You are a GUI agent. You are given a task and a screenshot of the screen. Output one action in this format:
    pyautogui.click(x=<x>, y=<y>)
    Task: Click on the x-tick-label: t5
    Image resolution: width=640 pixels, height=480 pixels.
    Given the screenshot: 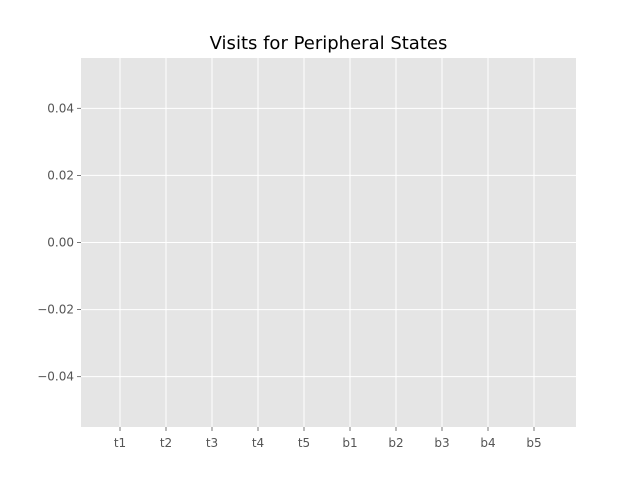 What is the action you would take?
    pyautogui.click(x=304, y=443)
    